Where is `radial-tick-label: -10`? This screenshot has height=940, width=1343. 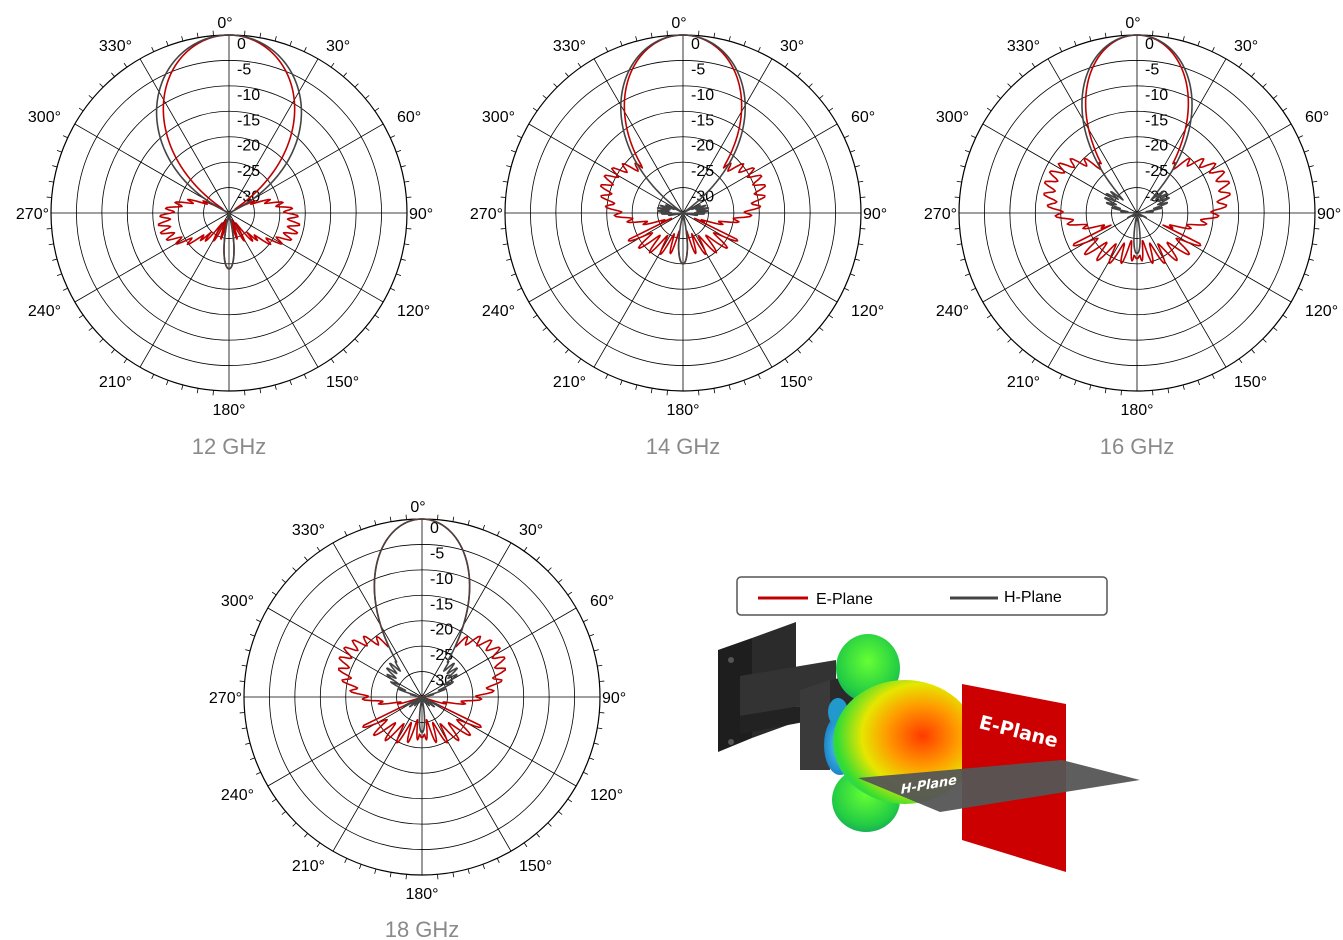
radial-tick-label: -10 is located at coordinates (702, 95).